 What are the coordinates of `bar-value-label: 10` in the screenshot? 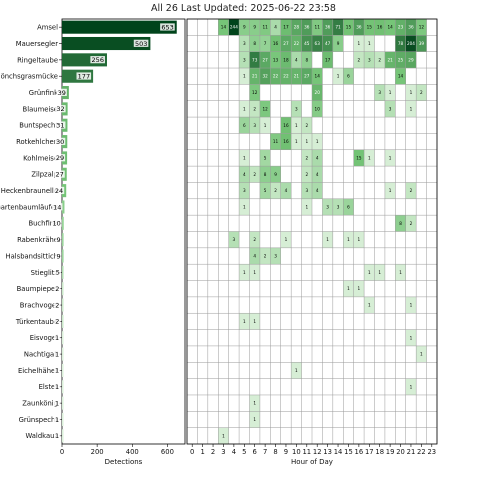 It's located at (56, 224).